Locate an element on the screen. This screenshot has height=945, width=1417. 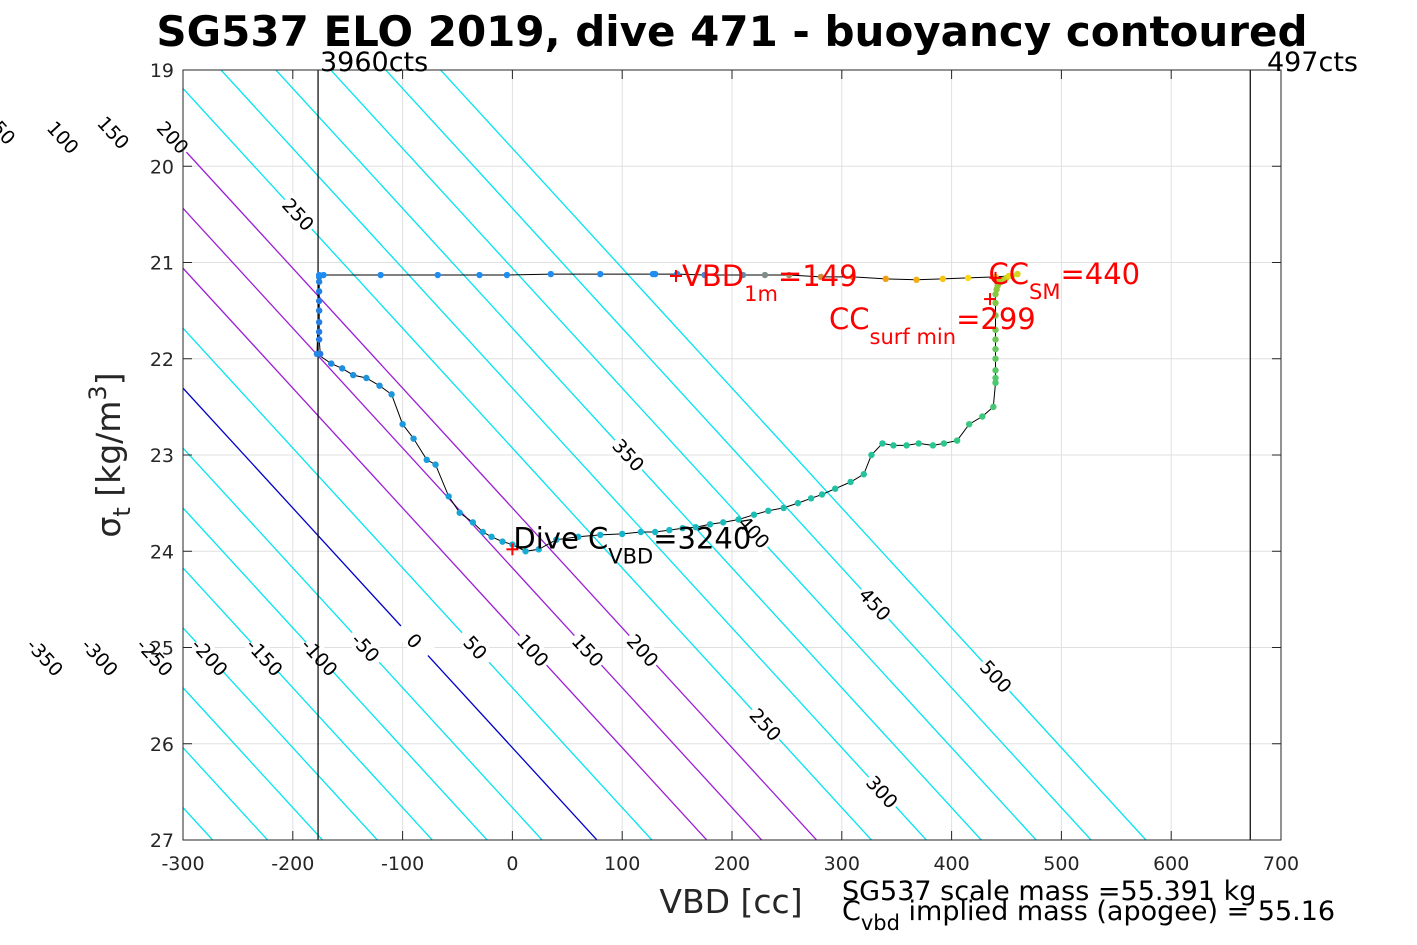
y-tick-label: 20 is located at coordinates (162, 167).